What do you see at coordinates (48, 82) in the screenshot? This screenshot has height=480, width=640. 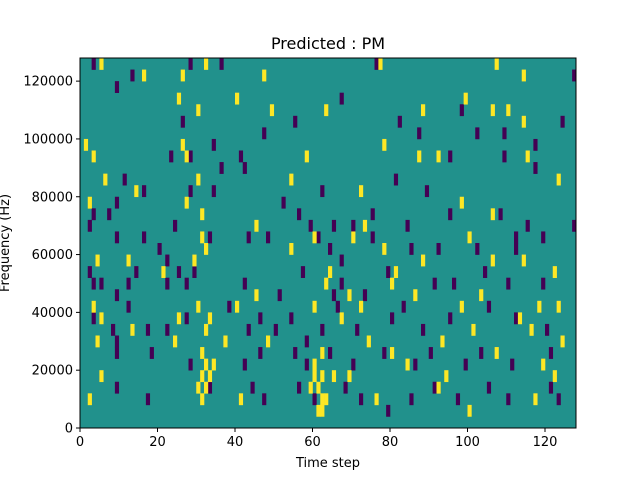 I see `y-tick-label: 120000` at bounding box center [48, 82].